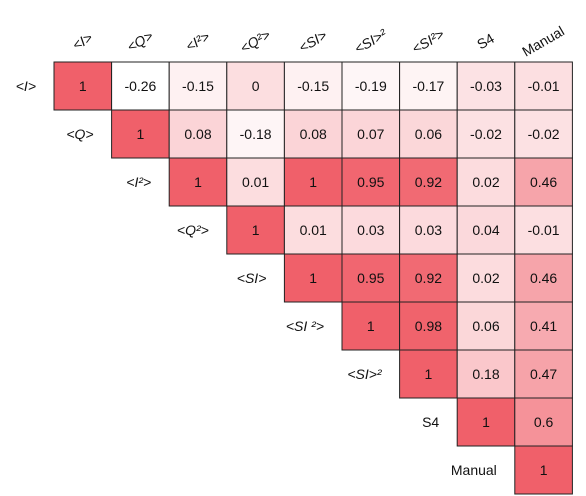  I want to click on cell-value-r4-c5: 0.95, so click(370, 278).